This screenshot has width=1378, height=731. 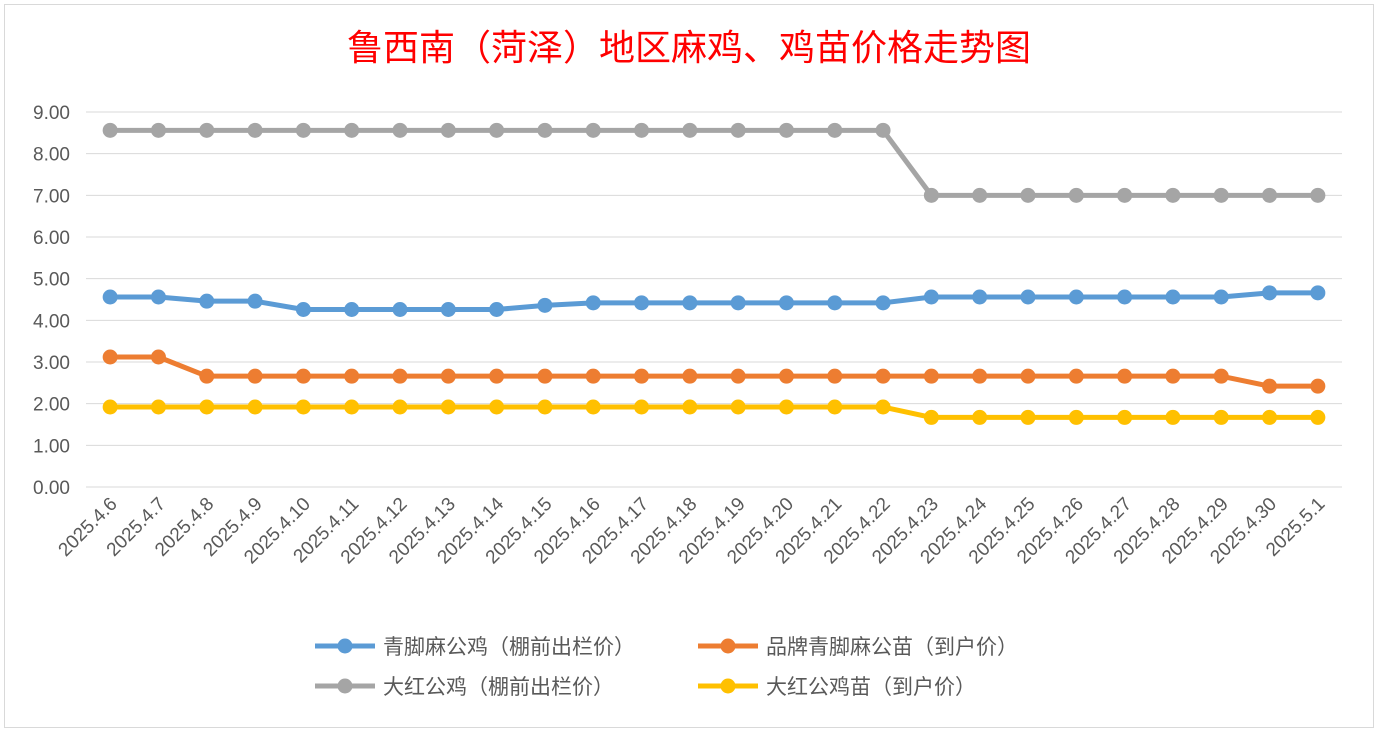 What do you see at coordinates (51, 405) in the screenshot?
I see `y-tick-label: 2.00` at bounding box center [51, 405].